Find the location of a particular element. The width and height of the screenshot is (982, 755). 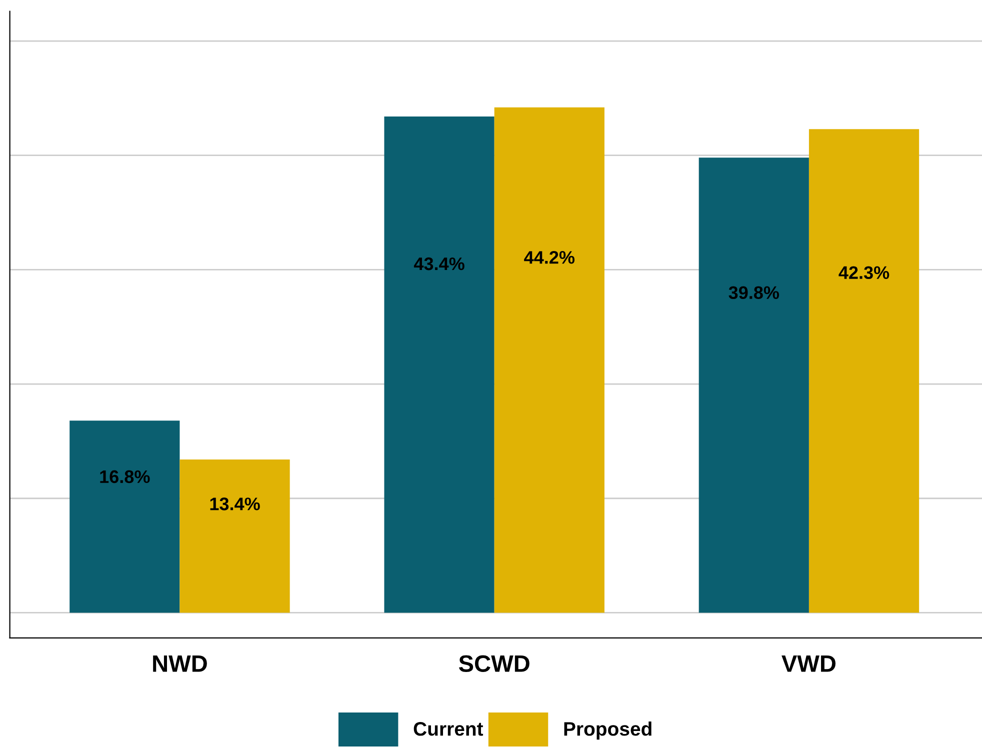

data-label: 13.4% is located at coordinates (235, 504).